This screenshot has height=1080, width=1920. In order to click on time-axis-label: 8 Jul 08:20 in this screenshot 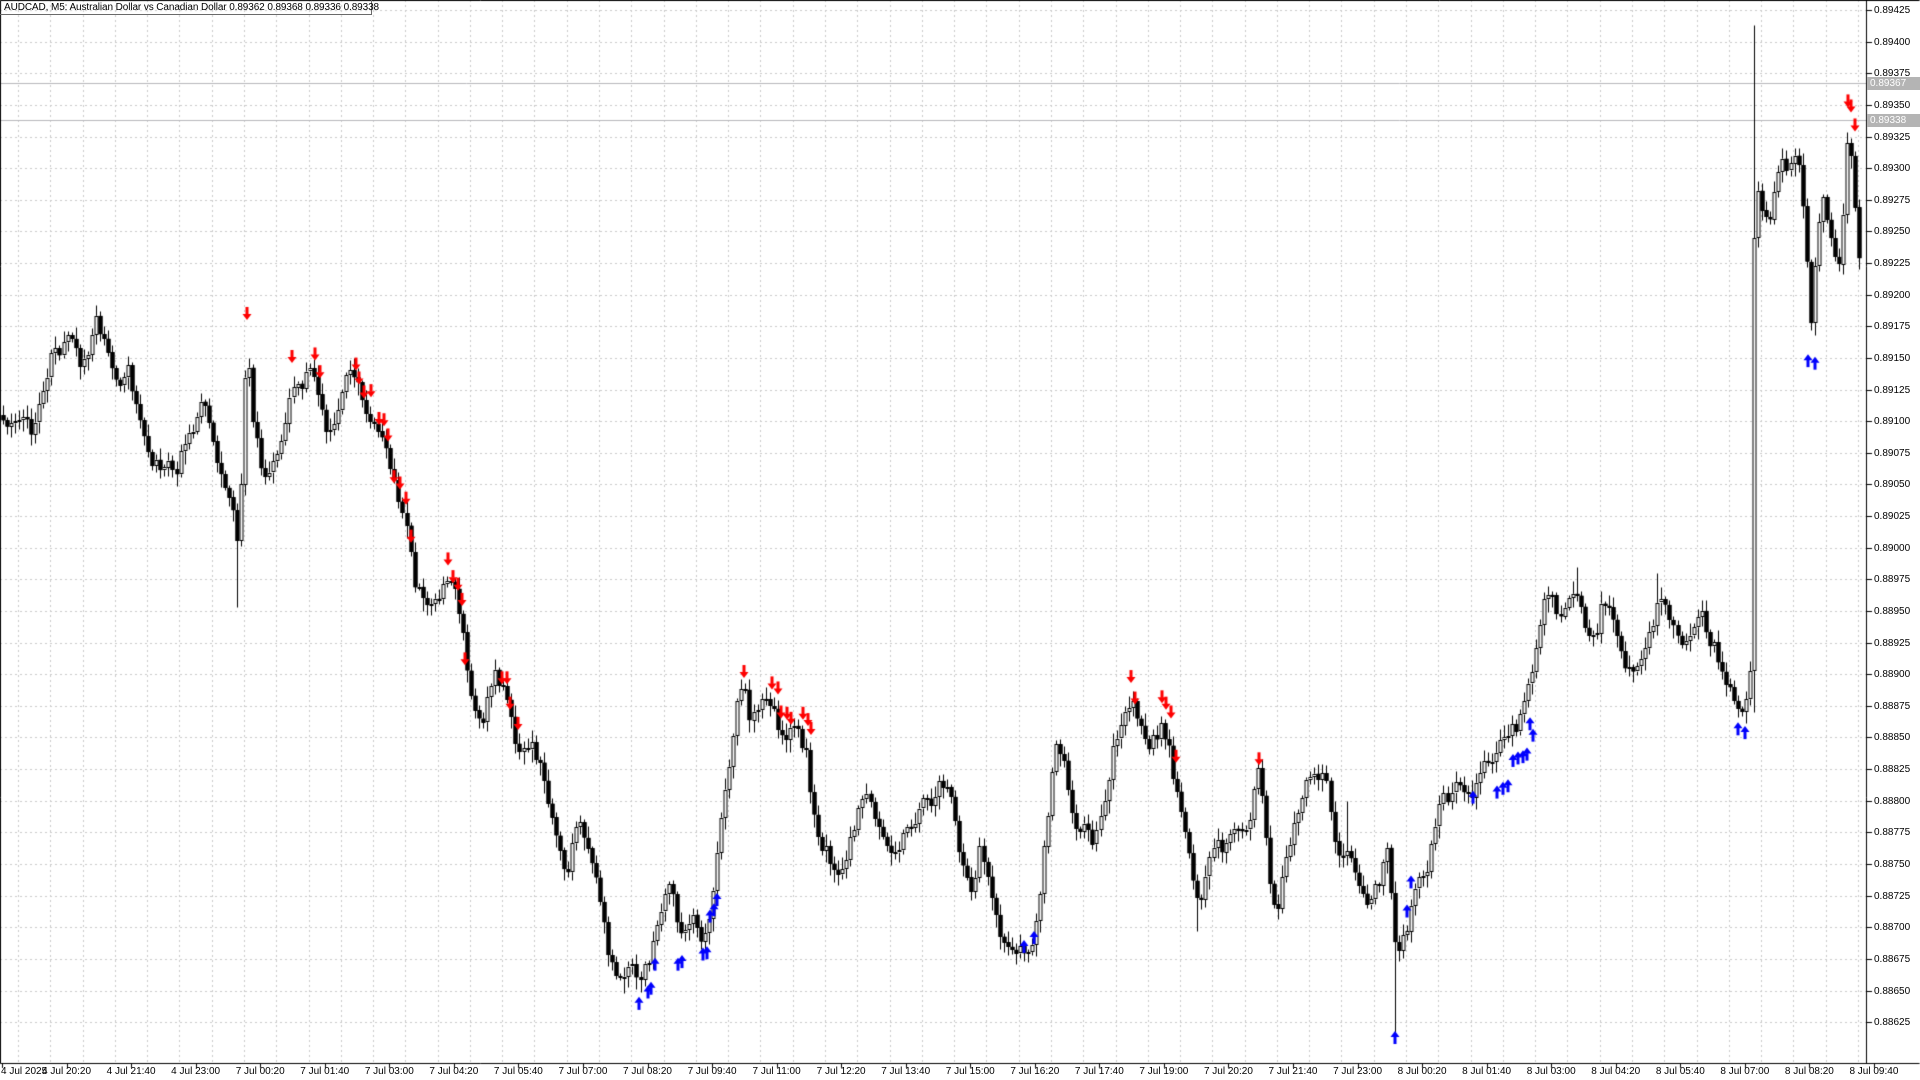, I will do `click(1809, 1071)`.